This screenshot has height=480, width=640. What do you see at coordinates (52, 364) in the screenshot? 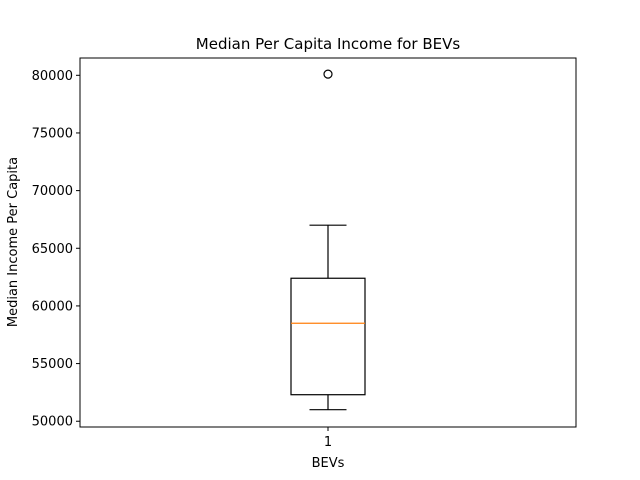
I see `y-tick-label: 55000` at bounding box center [52, 364].